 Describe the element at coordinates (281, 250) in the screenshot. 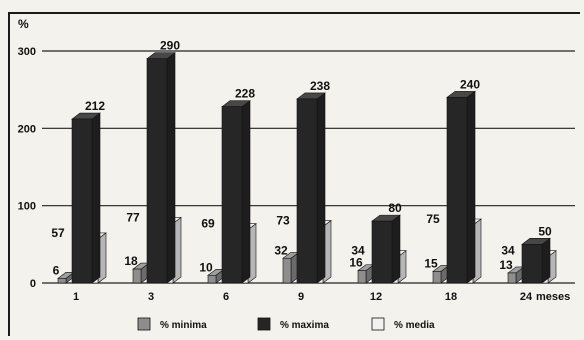

I see `label-minima-9: 32` at that location.